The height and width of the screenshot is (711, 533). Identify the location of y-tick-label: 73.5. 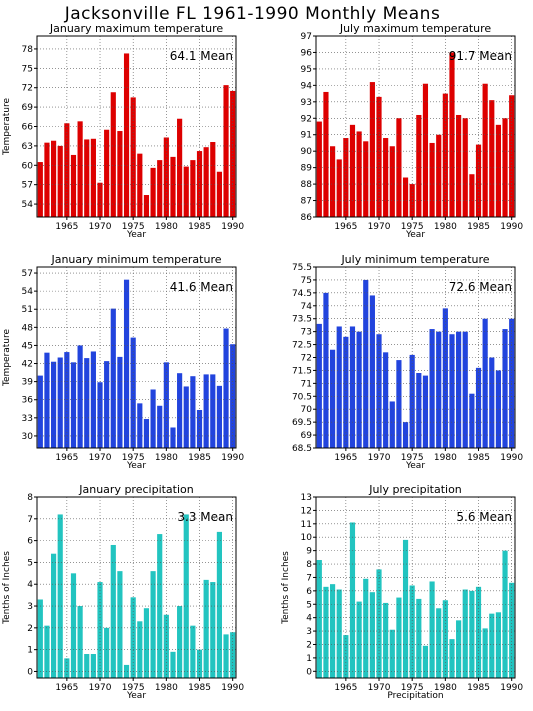
(302, 320).